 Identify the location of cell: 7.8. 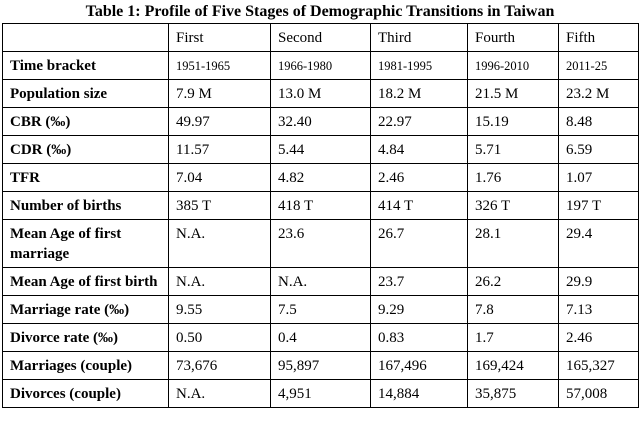
(513, 309).